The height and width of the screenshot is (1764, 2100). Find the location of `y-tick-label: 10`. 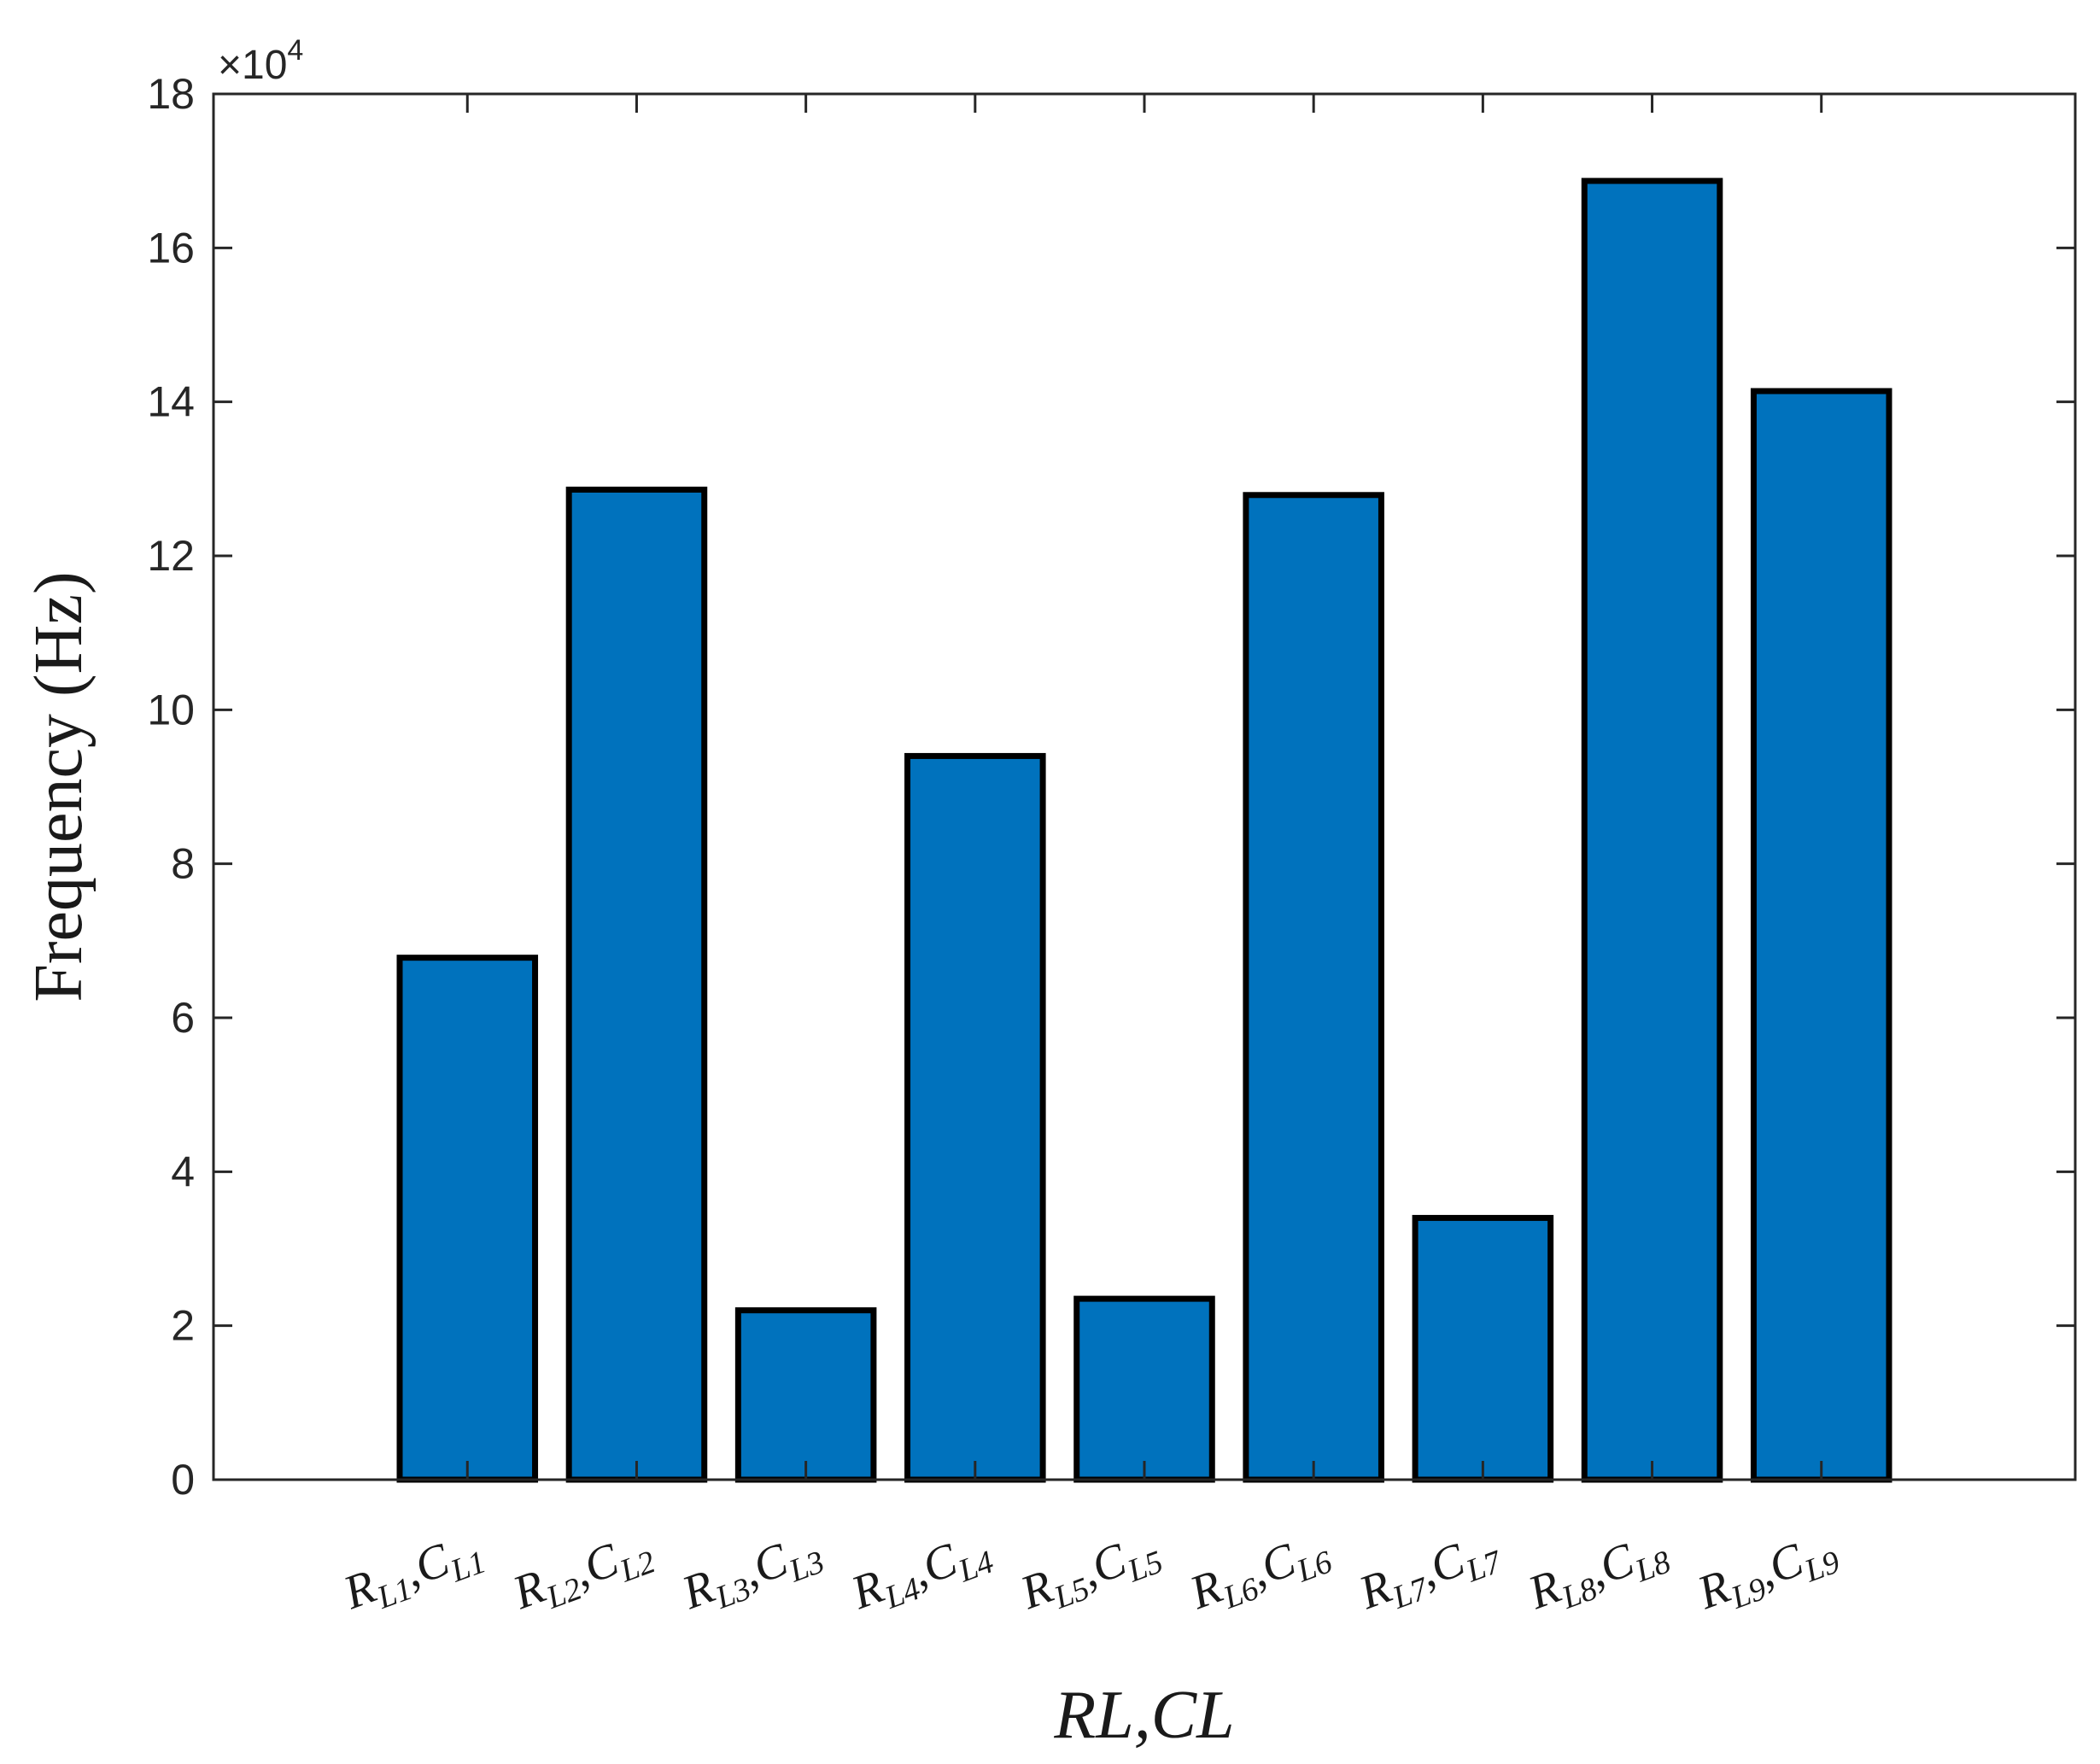

y-tick-label: 10 is located at coordinates (171, 709).